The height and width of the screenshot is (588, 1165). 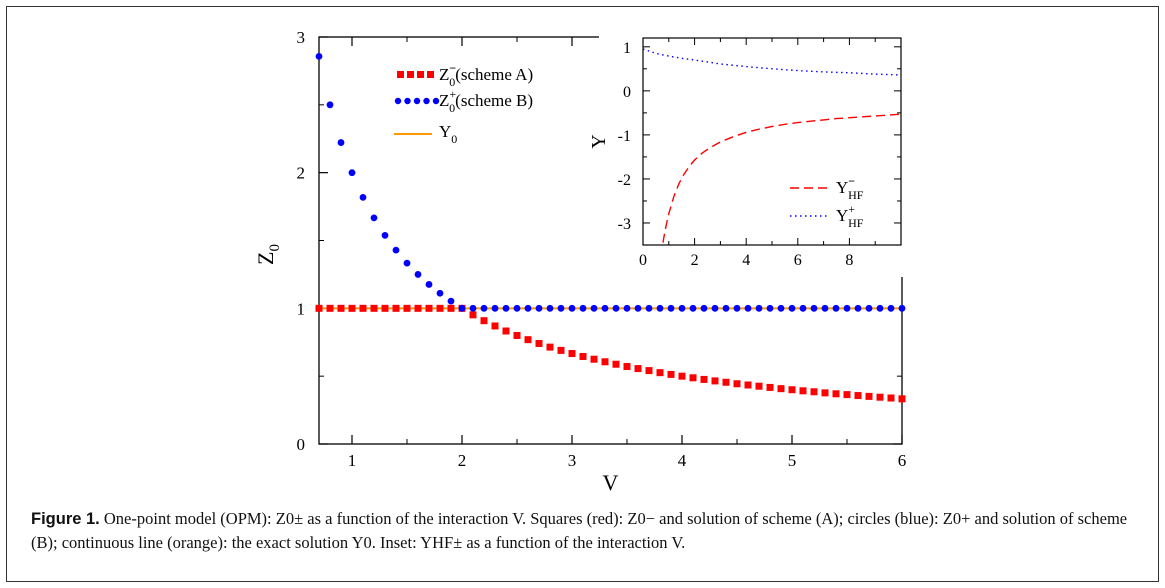 What do you see at coordinates (850, 188) in the screenshot?
I see `inset-legend-minus-label: Y− HF` at bounding box center [850, 188].